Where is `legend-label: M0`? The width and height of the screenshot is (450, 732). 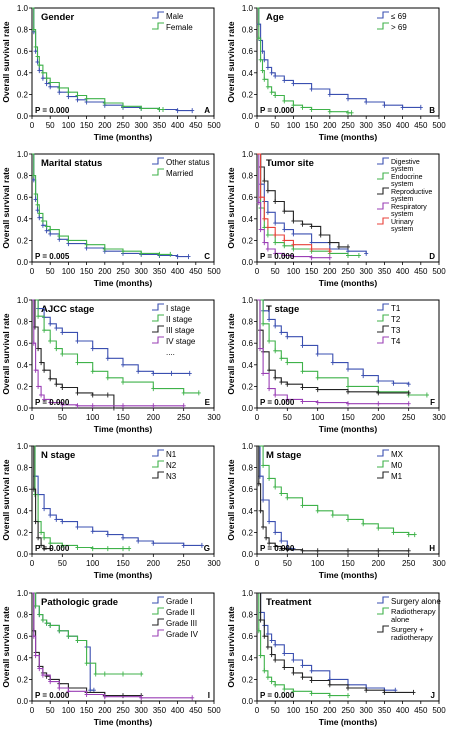
legend-label: M0 is located at coordinates (397, 465).